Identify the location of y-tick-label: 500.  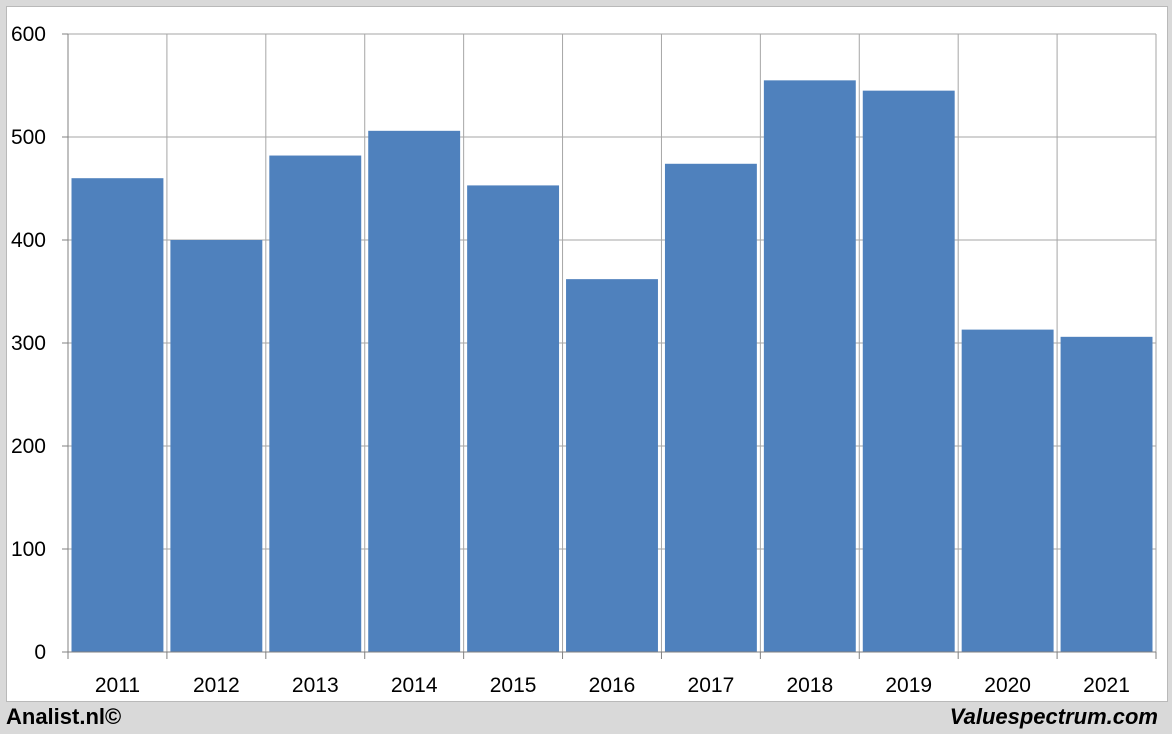
(28, 137).